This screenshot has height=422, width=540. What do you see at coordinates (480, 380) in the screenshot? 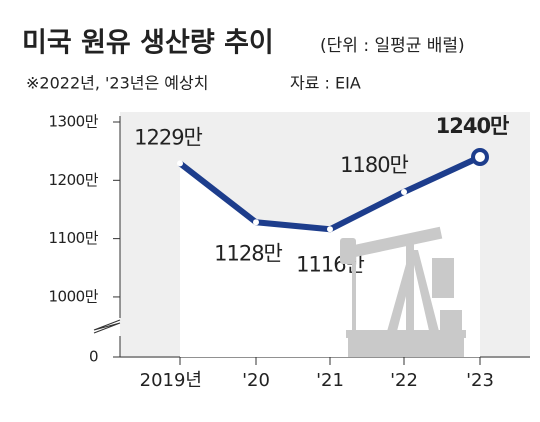
I see `x-tick-label: '23` at bounding box center [480, 380].